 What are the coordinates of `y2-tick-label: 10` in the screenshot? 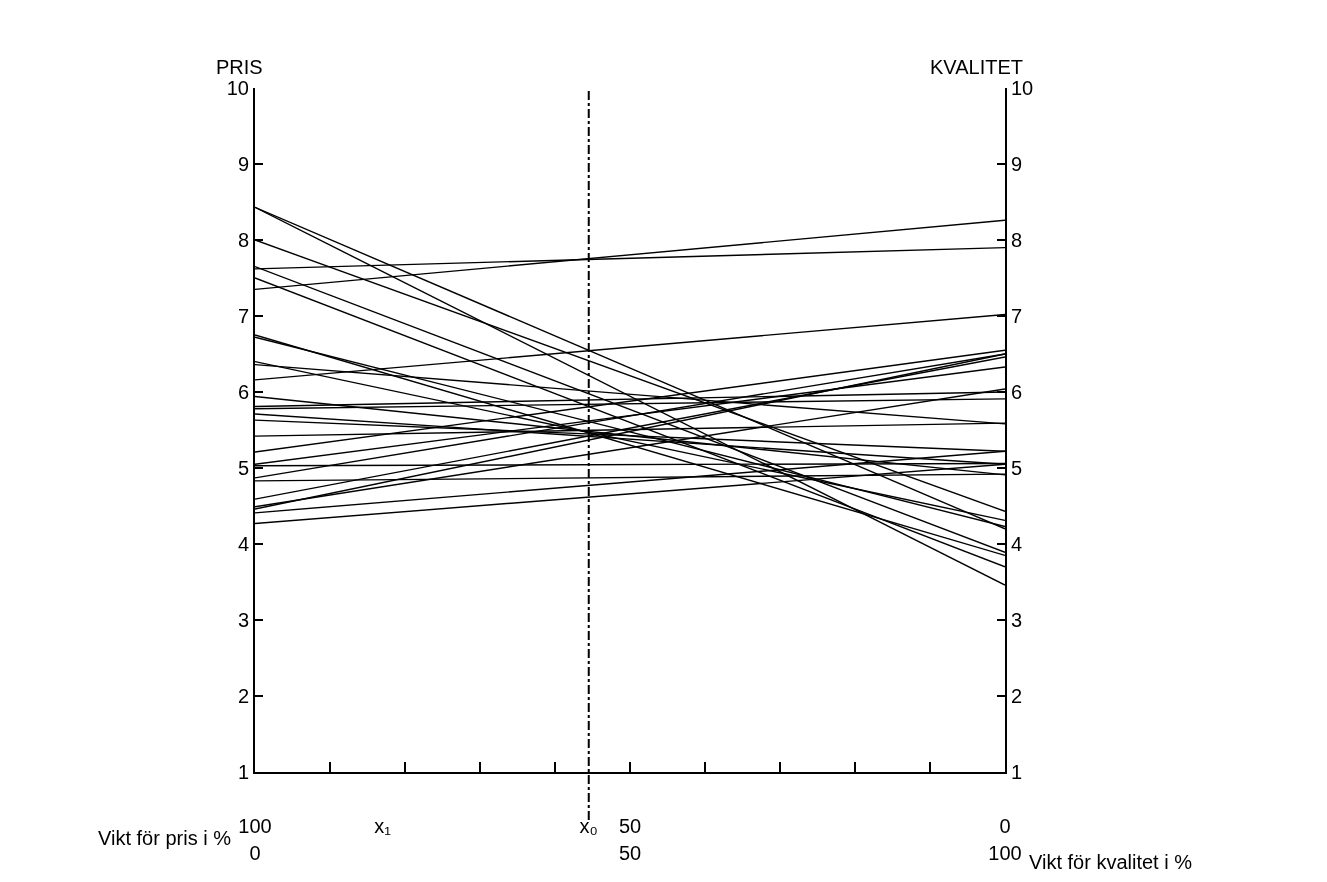 It's located at (1022, 88).